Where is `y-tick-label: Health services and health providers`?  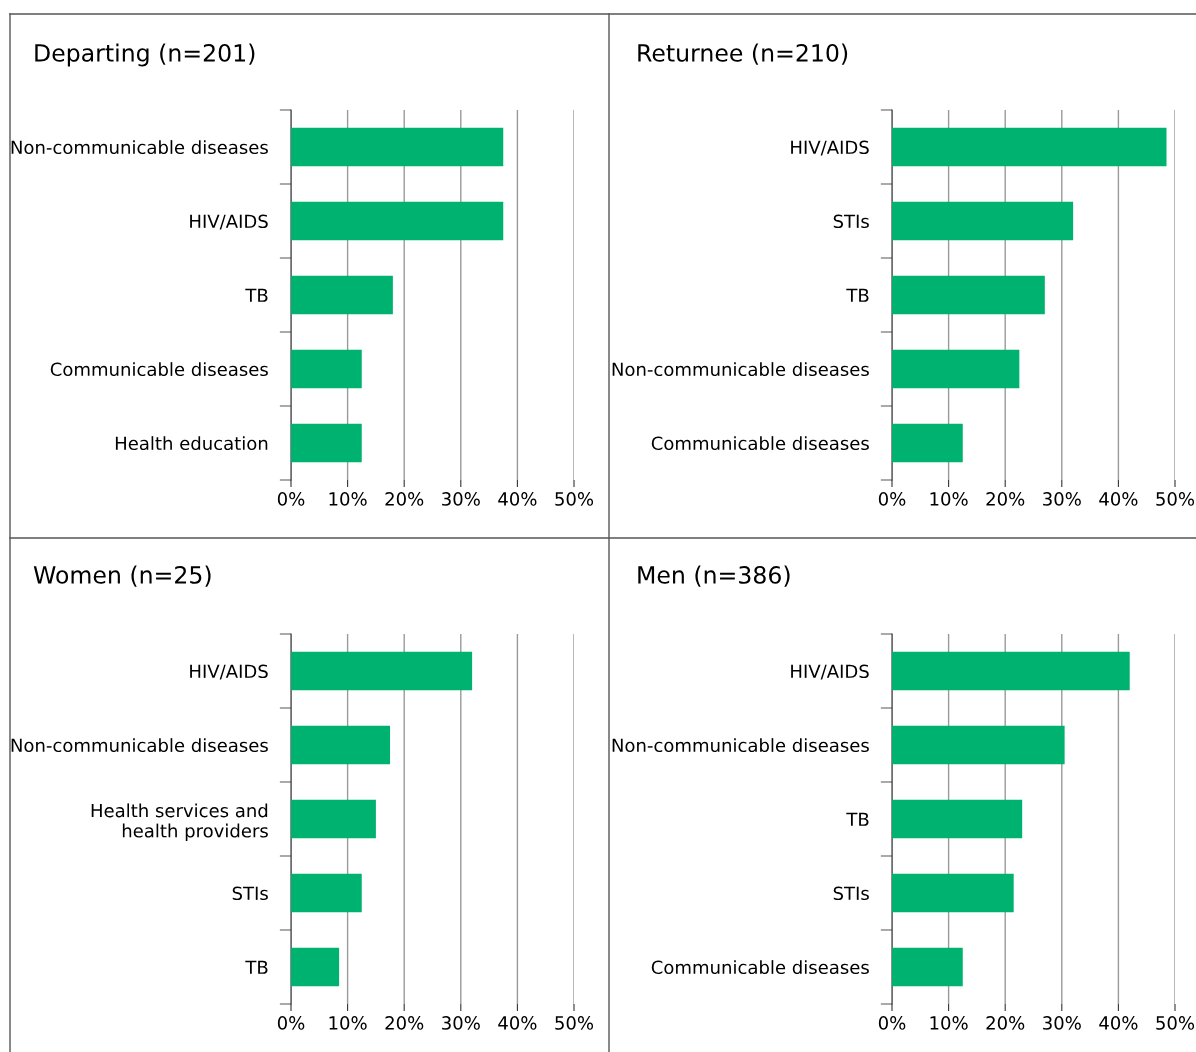
y-tick-label: Health services and health providers is located at coordinates (179, 822).